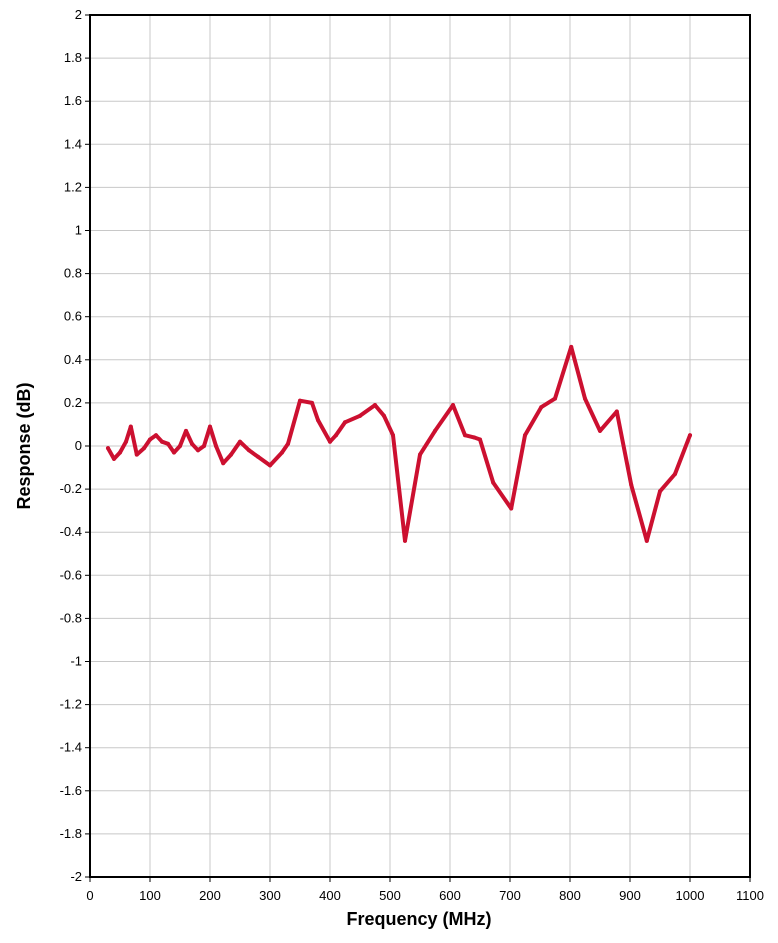 This screenshot has width=778, height=943. Describe the element at coordinates (210, 895) in the screenshot. I see `x-tick-label: 200` at that location.